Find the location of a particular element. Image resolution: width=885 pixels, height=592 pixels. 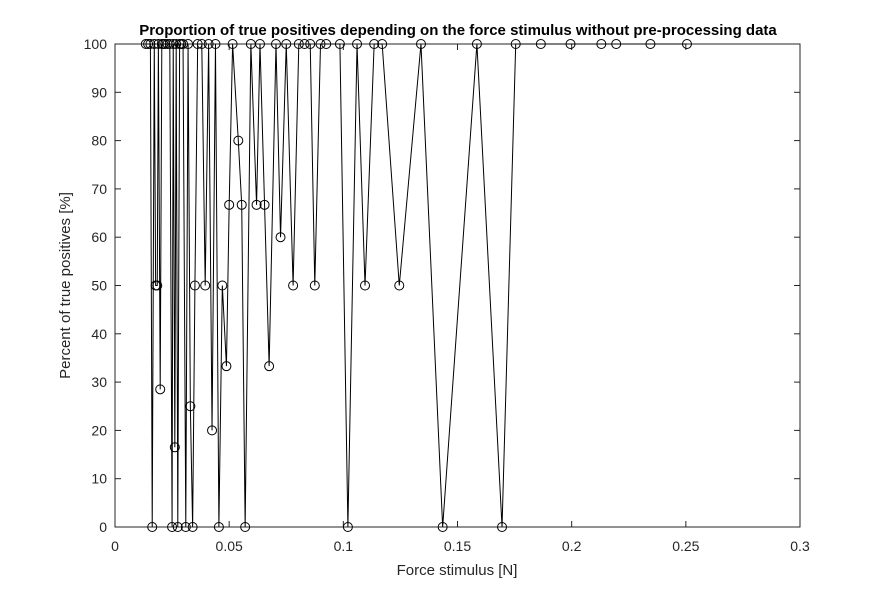

y-tick-label: 100 is located at coordinates (96, 44).